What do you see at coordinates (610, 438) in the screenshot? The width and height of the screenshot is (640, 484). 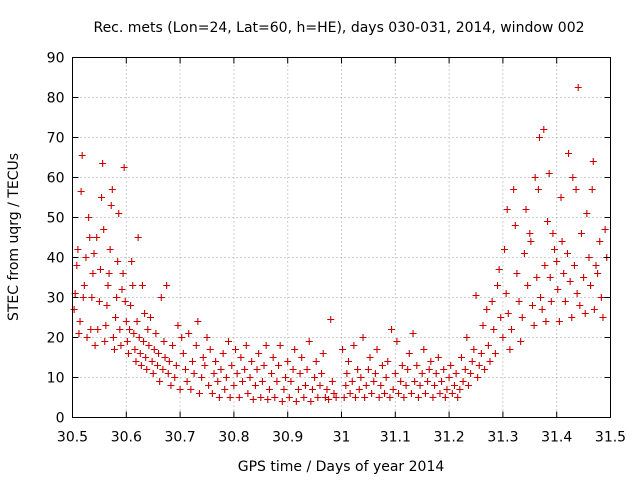 I see `x-tick-label: 31.5` at bounding box center [610, 438].